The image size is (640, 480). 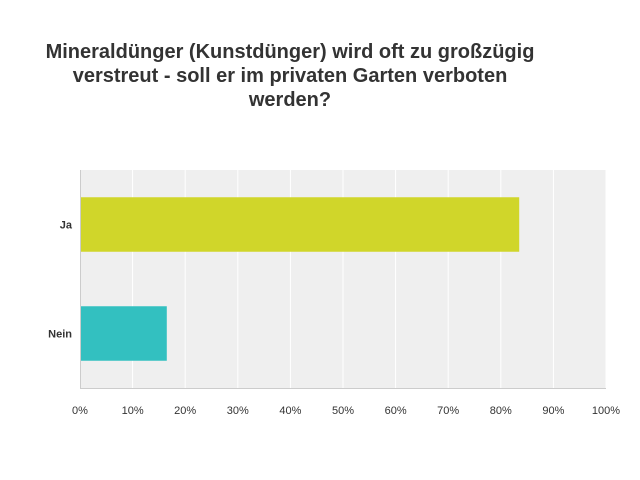 I want to click on x-tick-label: 100%, so click(x=606, y=411).